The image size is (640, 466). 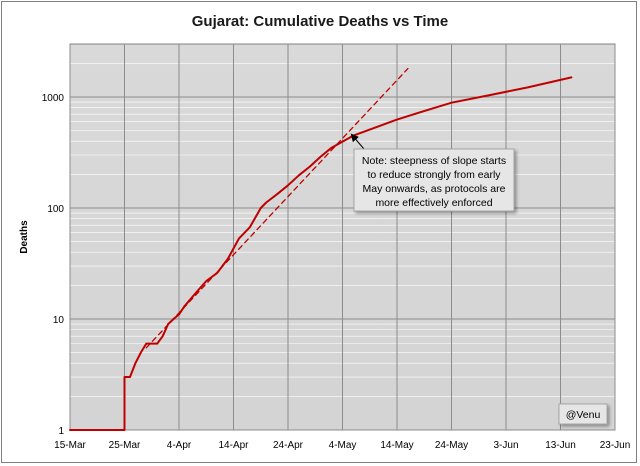 I want to click on annotation-line-2: to reduce strongly from early, so click(x=434, y=175).